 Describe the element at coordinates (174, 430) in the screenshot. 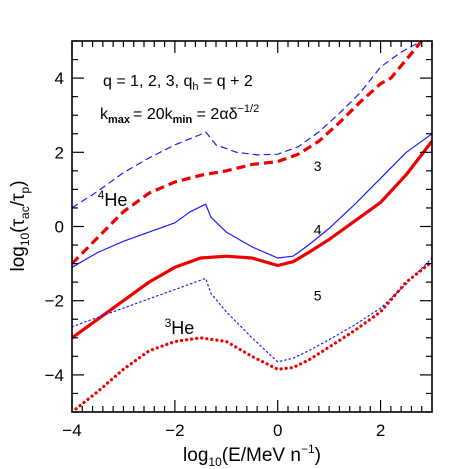

I see `x-tick-label: −2` at that location.